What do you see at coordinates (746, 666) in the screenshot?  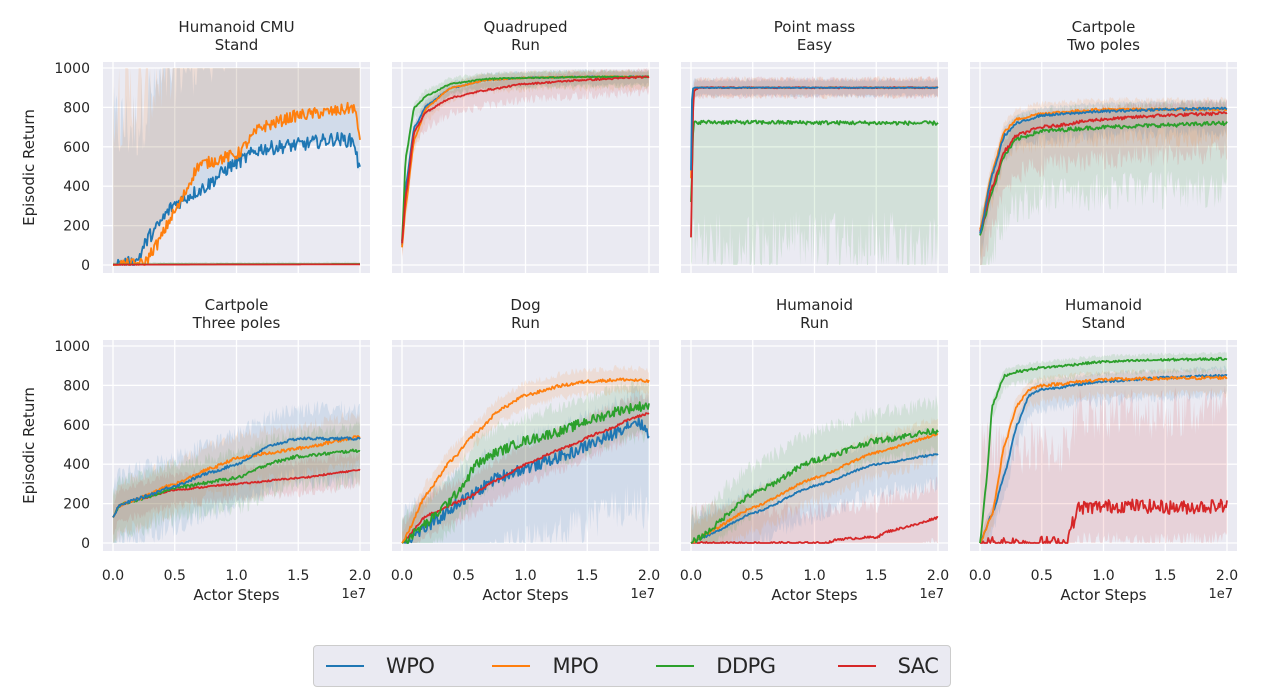 I see `legend-label-ddpg: DDPG` at bounding box center [746, 666].